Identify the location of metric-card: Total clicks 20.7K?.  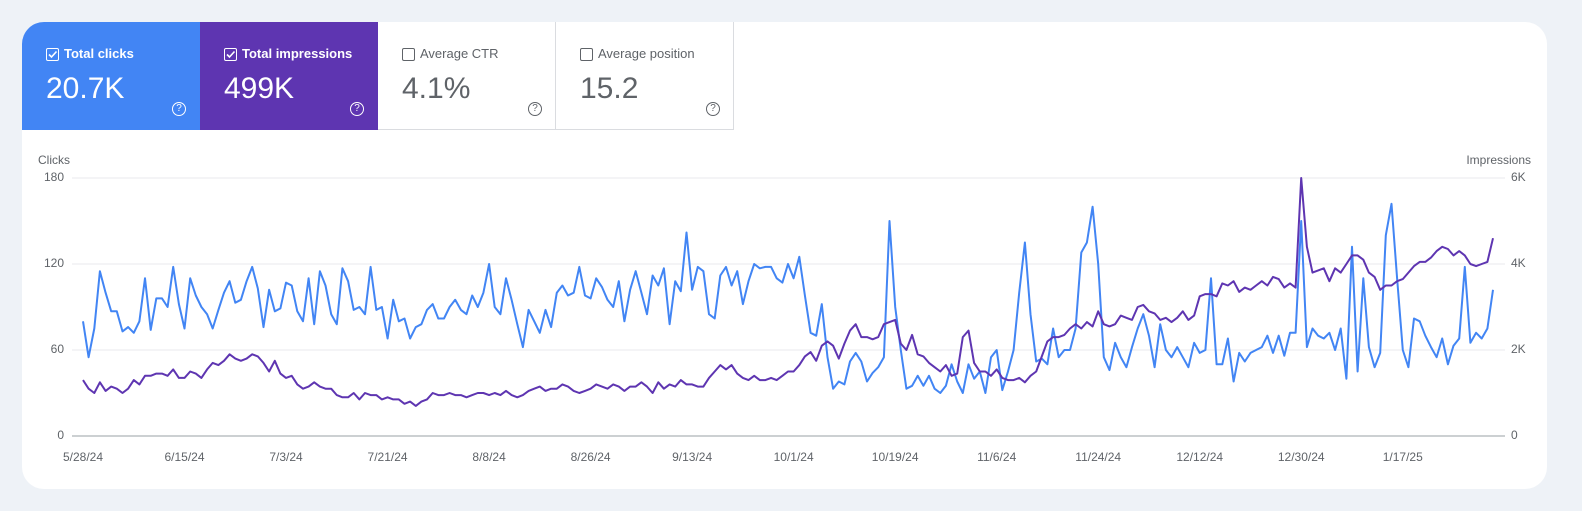
(111, 76).